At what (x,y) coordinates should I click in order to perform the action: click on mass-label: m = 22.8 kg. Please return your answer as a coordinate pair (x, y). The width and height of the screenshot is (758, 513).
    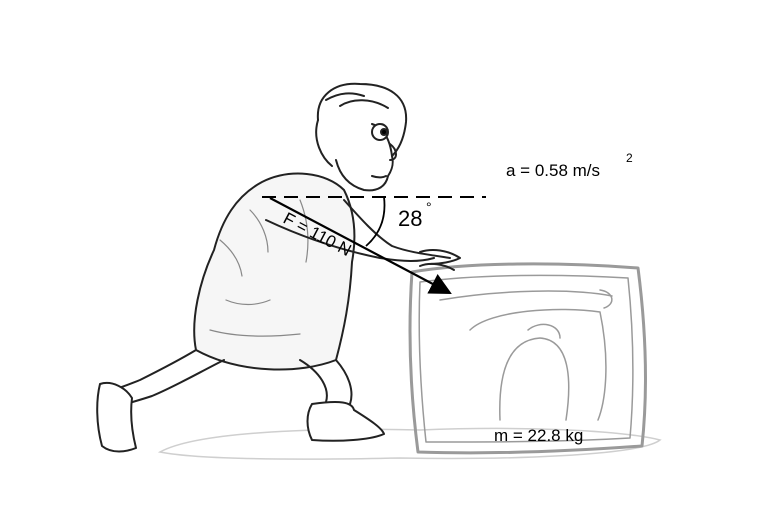
    Looking at the image, I should click on (538, 435).